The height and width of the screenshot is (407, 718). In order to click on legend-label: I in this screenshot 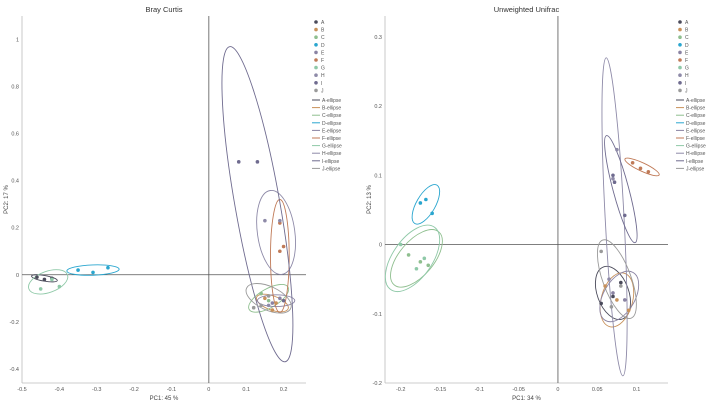, I will do `click(321, 84)`.